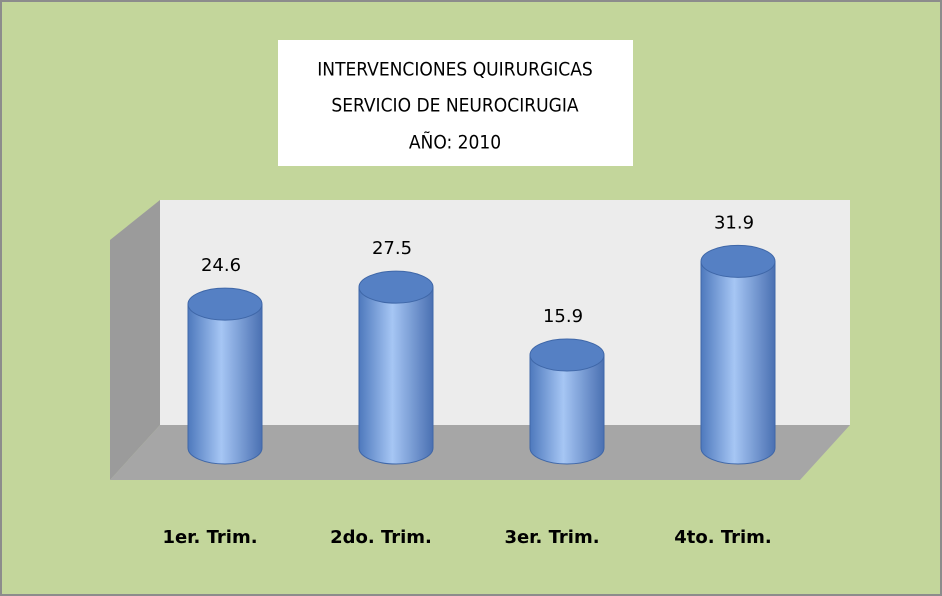 This screenshot has width=942, height=596. I want to click on side-wall, so click(135, 340).